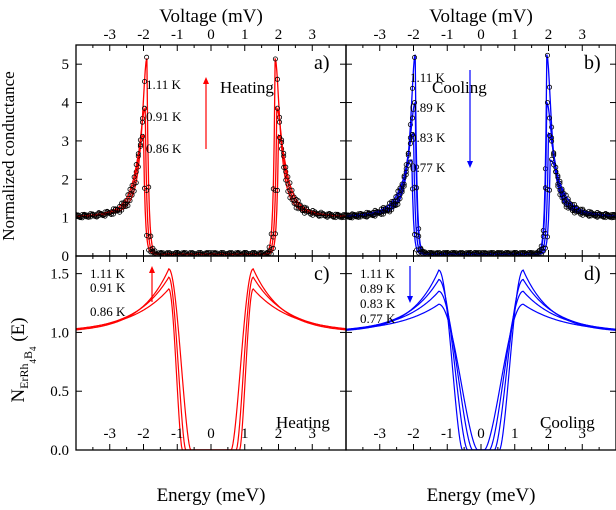 The width and height of the screenshot is (616, 510). I want to click on panel-a-top-tick-label: 1, so click(245, 35).